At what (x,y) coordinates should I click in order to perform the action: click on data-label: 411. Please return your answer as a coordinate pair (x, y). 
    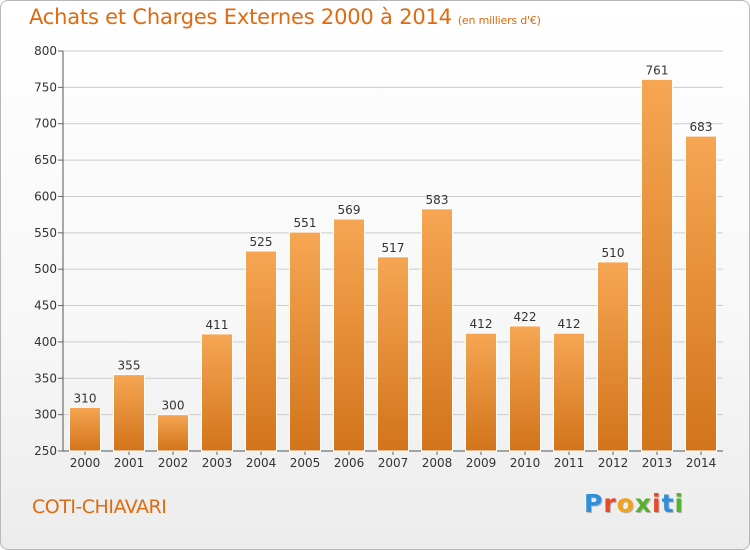
    Looking at the image, I should click on (217, 325).